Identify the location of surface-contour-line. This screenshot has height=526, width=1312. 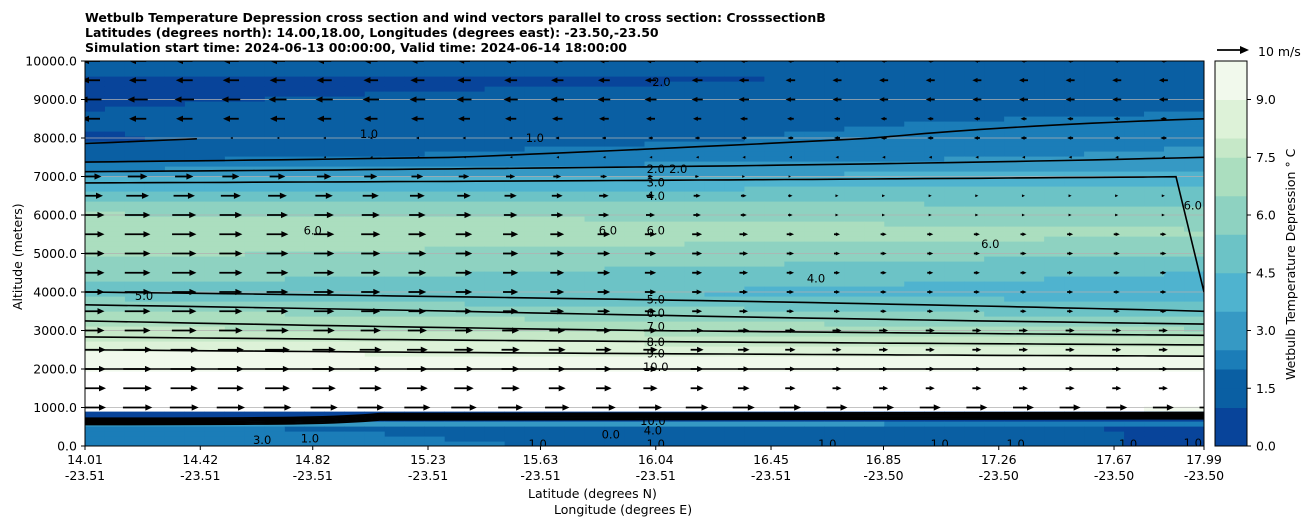
(644, 421).